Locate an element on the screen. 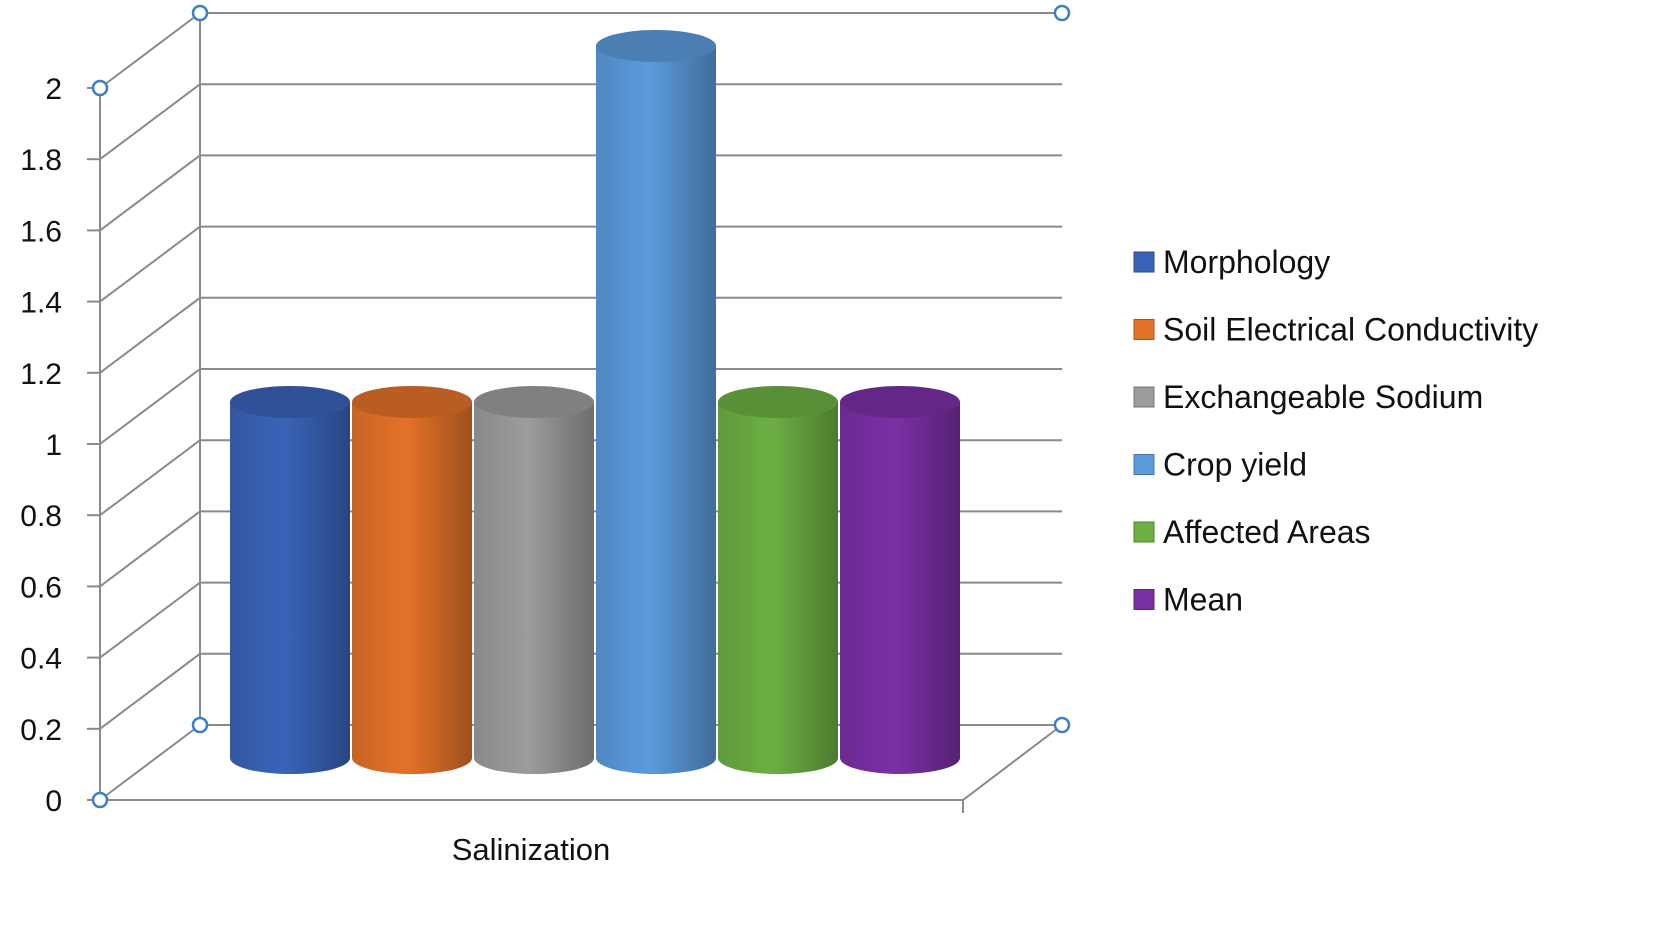  y-tick-label: 1.2 is located at coordinates (41, 374).